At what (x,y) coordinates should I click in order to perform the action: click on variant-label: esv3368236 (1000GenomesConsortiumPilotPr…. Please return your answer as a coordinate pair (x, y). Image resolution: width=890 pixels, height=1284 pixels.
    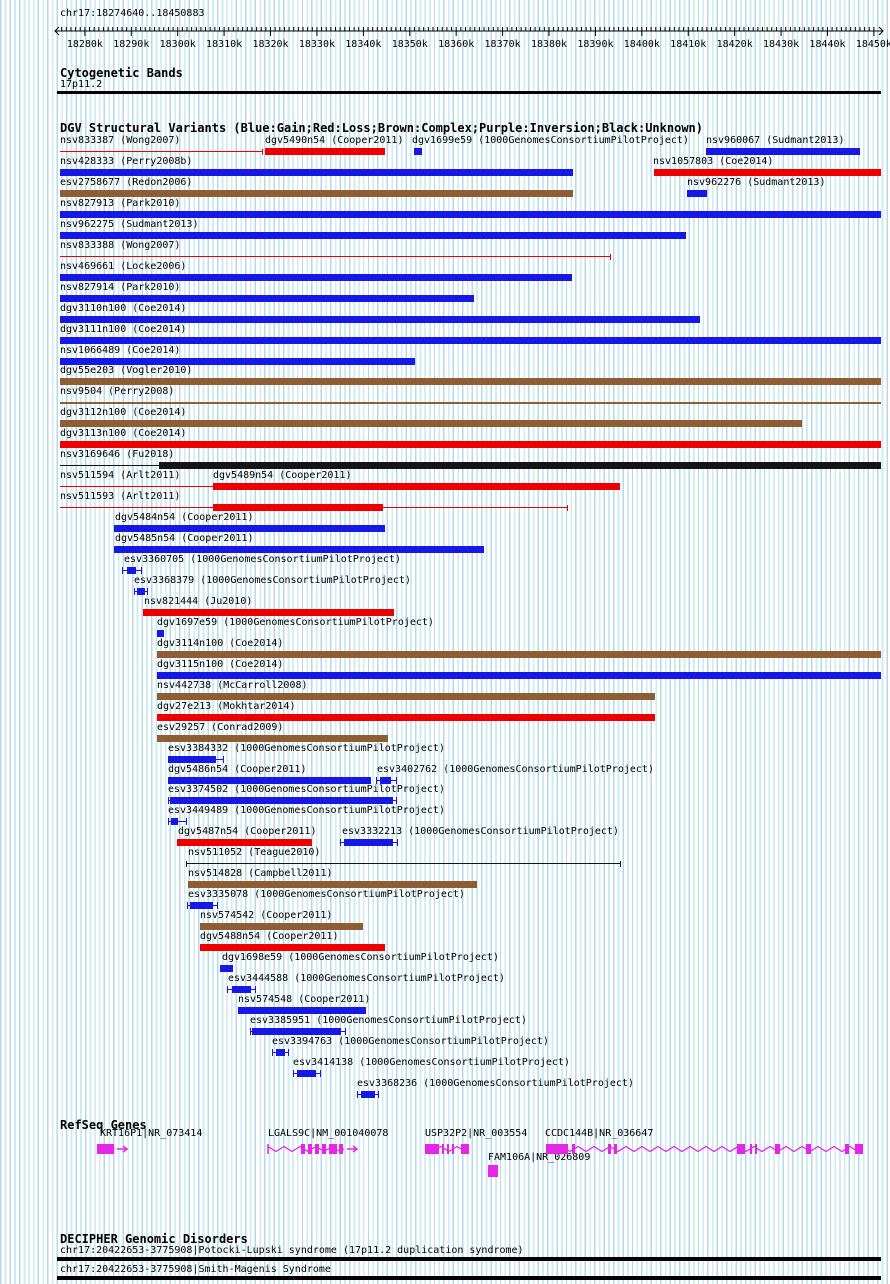
    Looking at the image, I should click on (495, 1083).